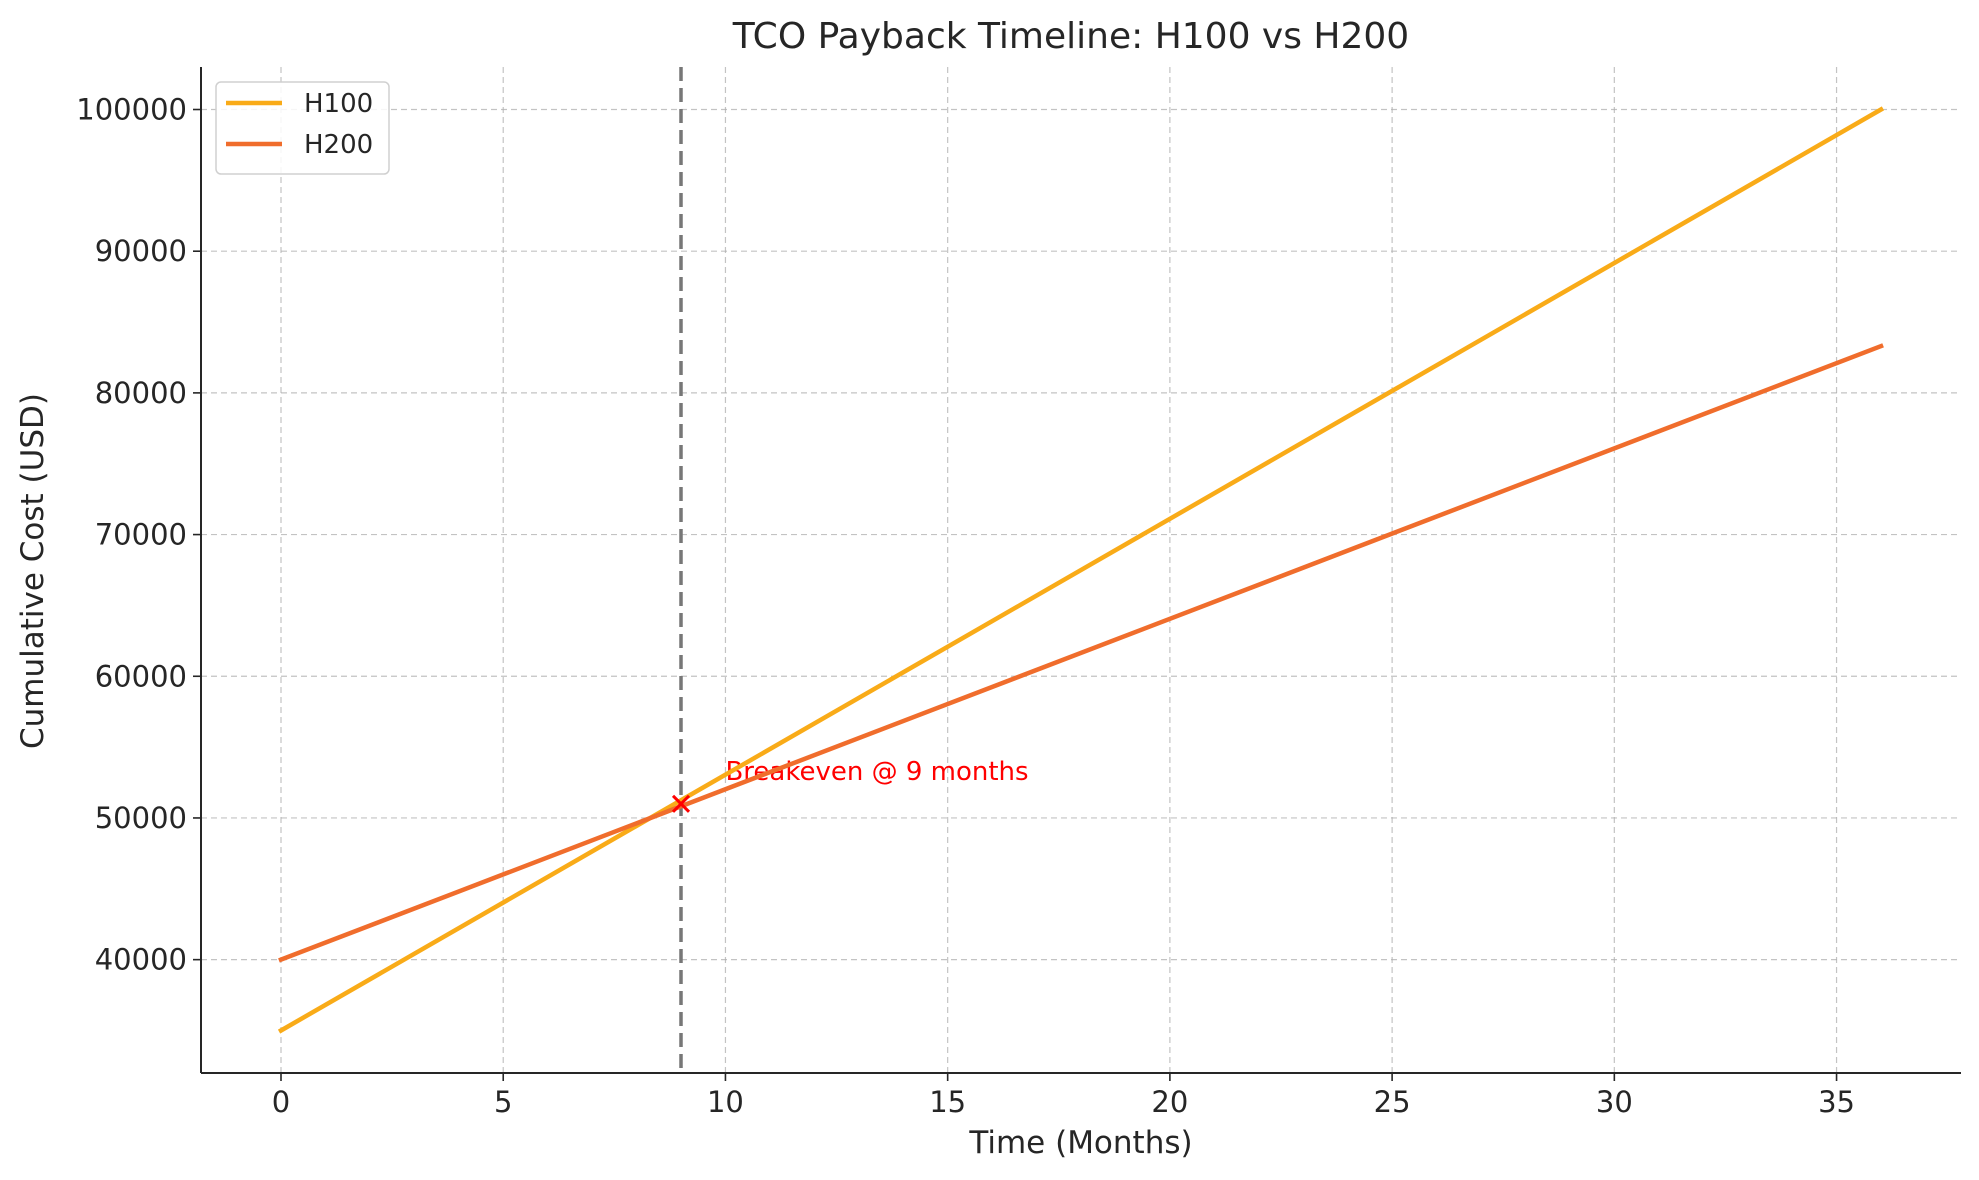 Image resolution: width=1979 pixels, height=1180 pixels. I want to click on legend-label-h100: H100, so click(338, 104).